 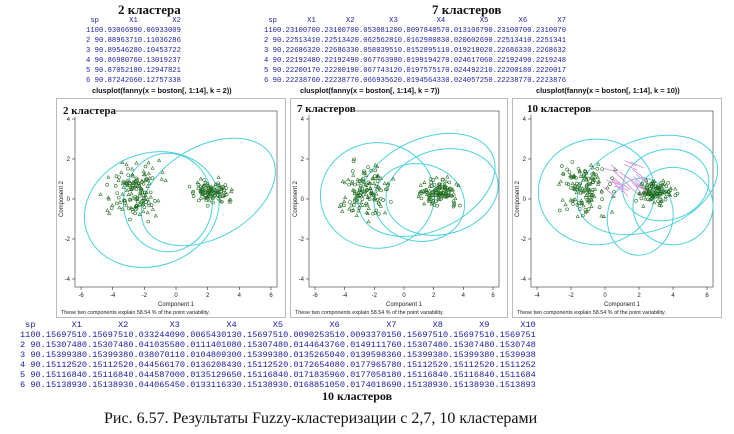 I want to click on table-cell: 0.009337015, so click(x=368, y=335).